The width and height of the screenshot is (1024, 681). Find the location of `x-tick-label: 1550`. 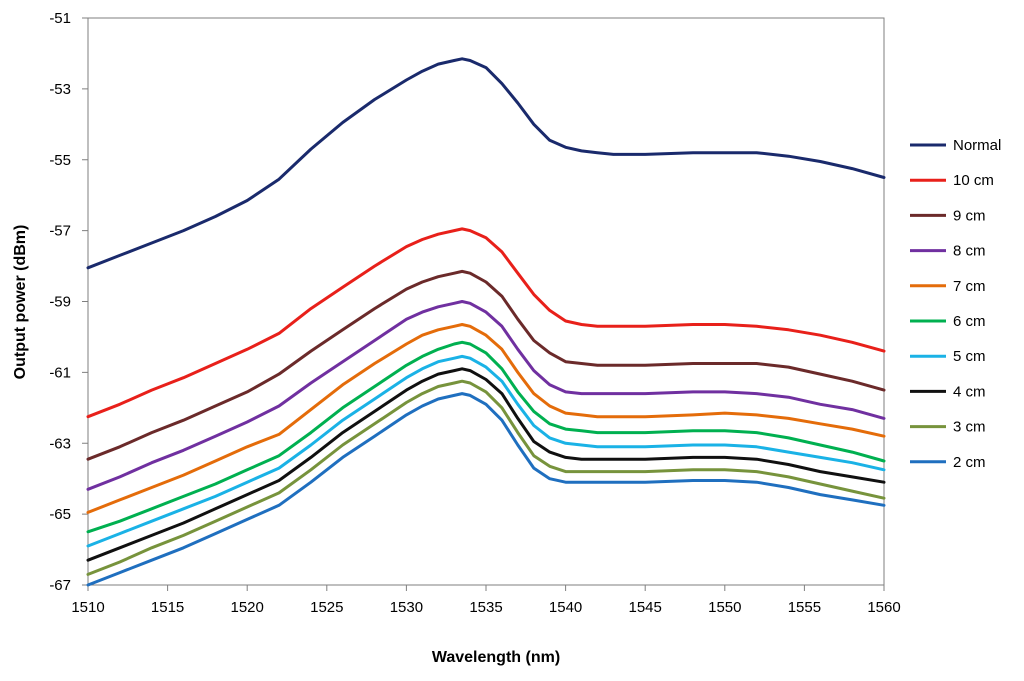

x-tick-label: 1550 is located at coordinates (724, 607).